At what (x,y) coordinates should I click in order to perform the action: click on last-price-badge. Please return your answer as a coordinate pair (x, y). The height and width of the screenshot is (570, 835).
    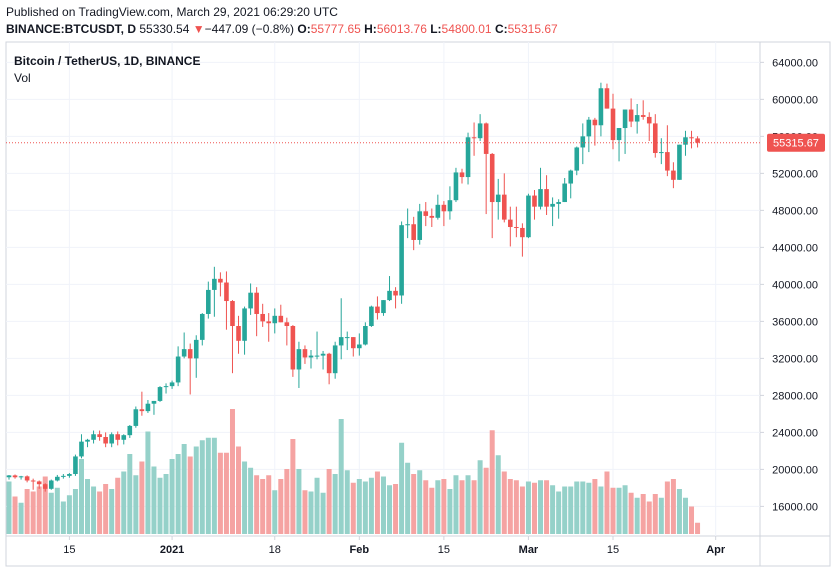
    Looking at the image, I should click on (796, 142).